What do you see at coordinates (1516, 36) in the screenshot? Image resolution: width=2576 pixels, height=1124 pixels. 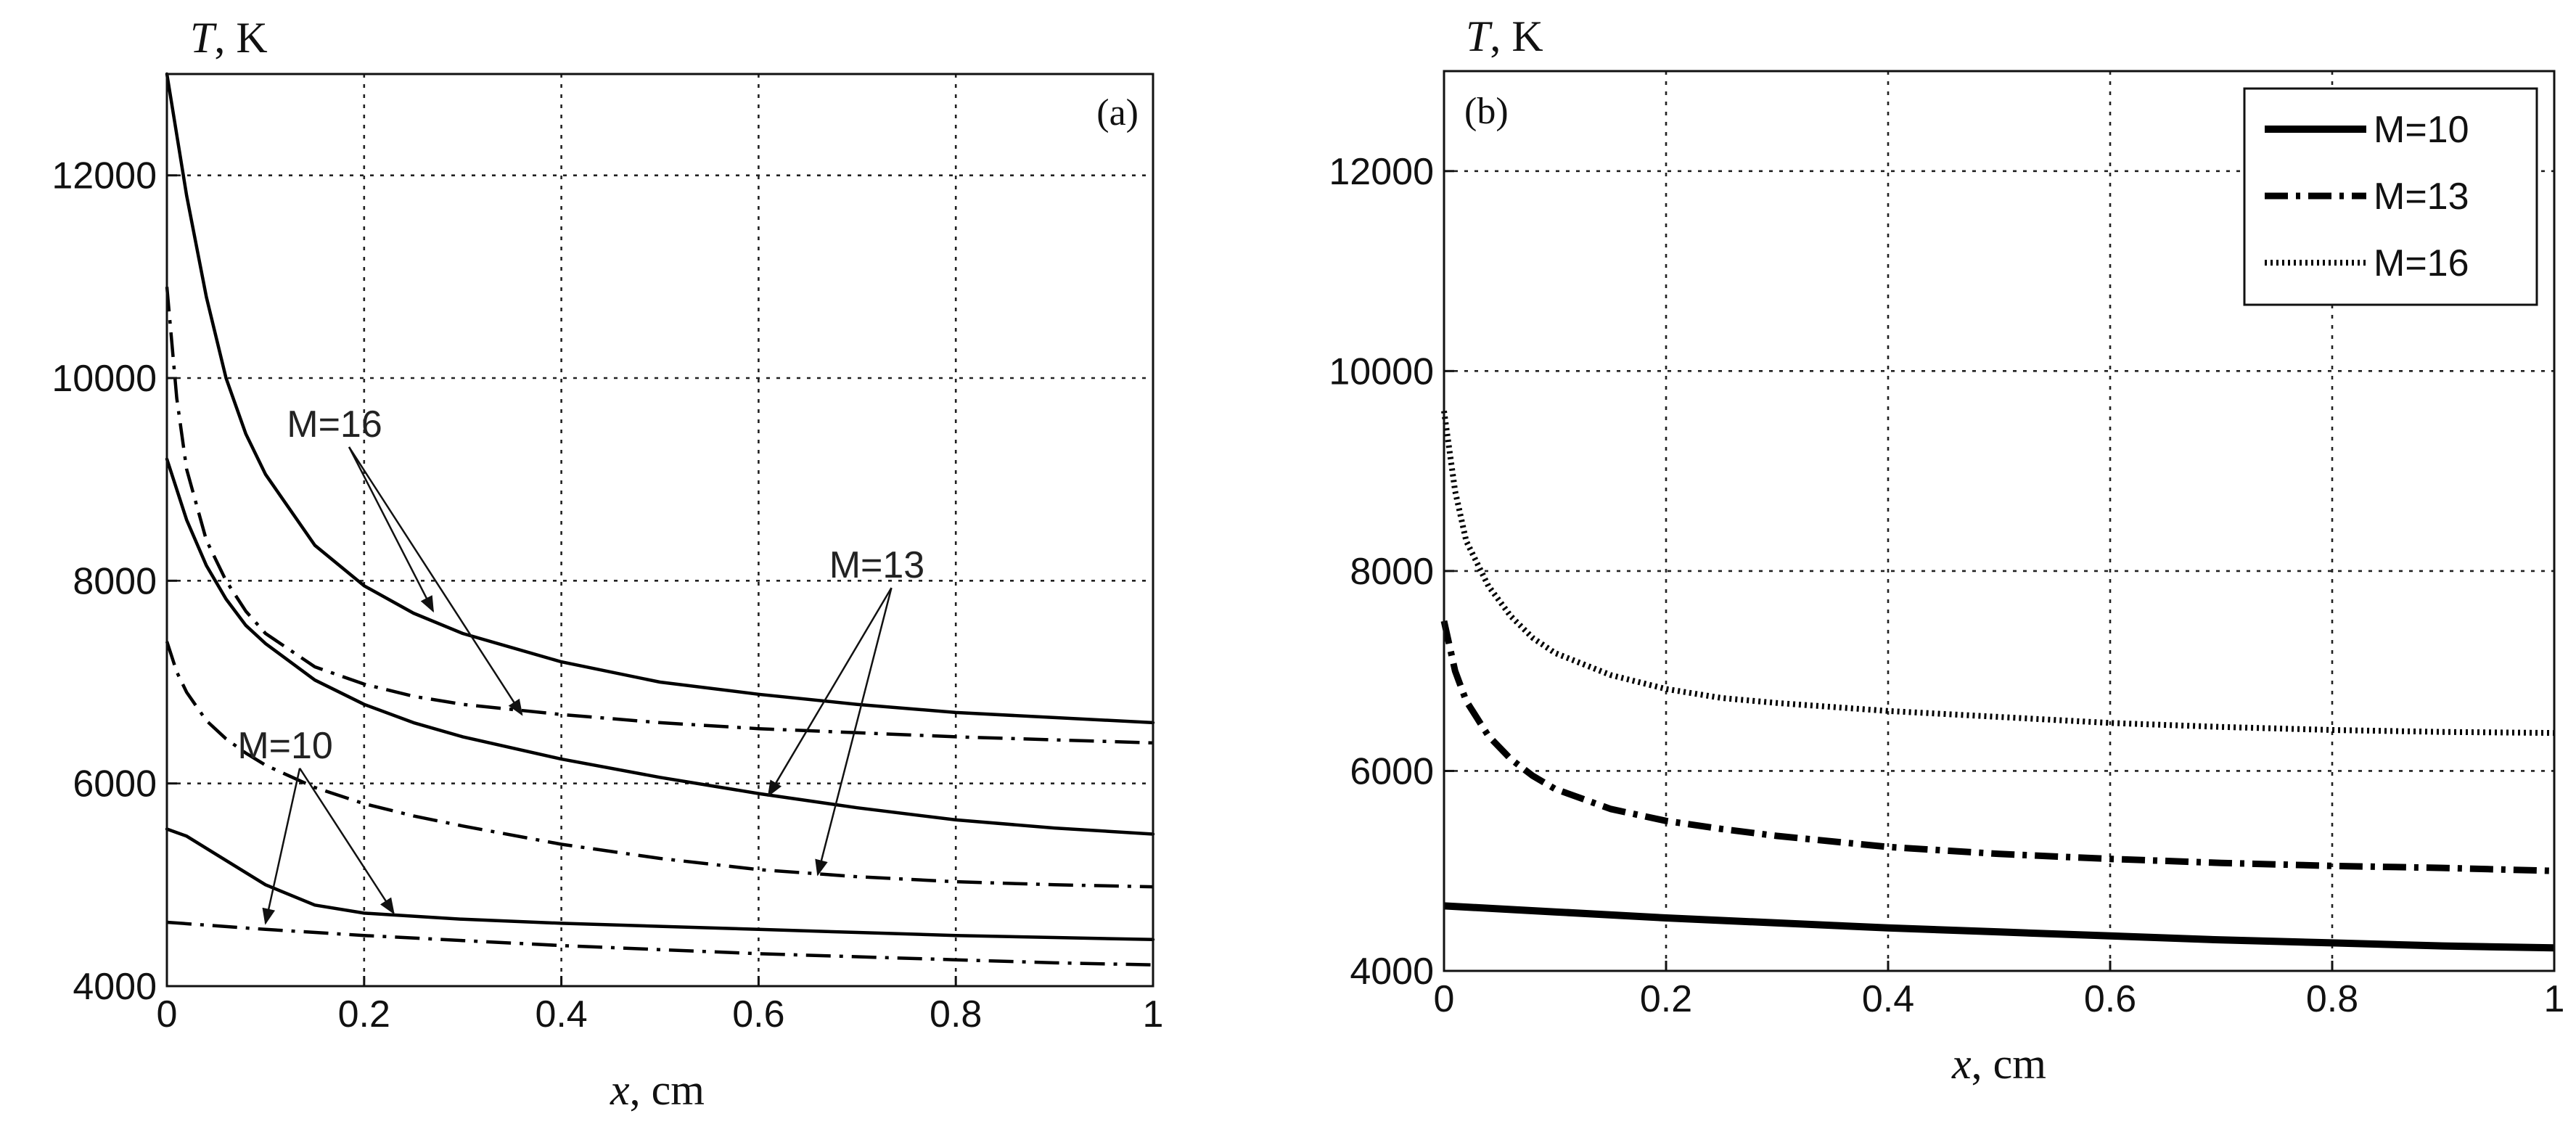 I see `panel-b-y-axis-unit: , K` at bounding box center [1516, 36].